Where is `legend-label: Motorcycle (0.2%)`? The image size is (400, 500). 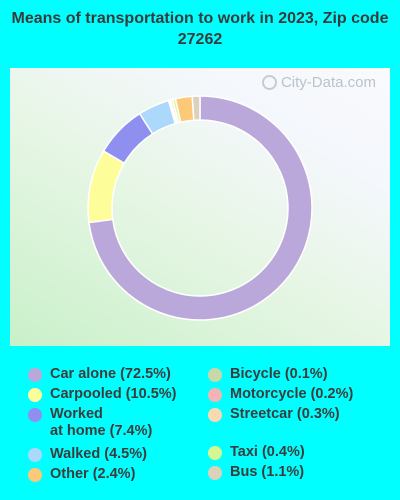
legend-label: Motorcycle (0.2%) is located at coordinates (292, 394).